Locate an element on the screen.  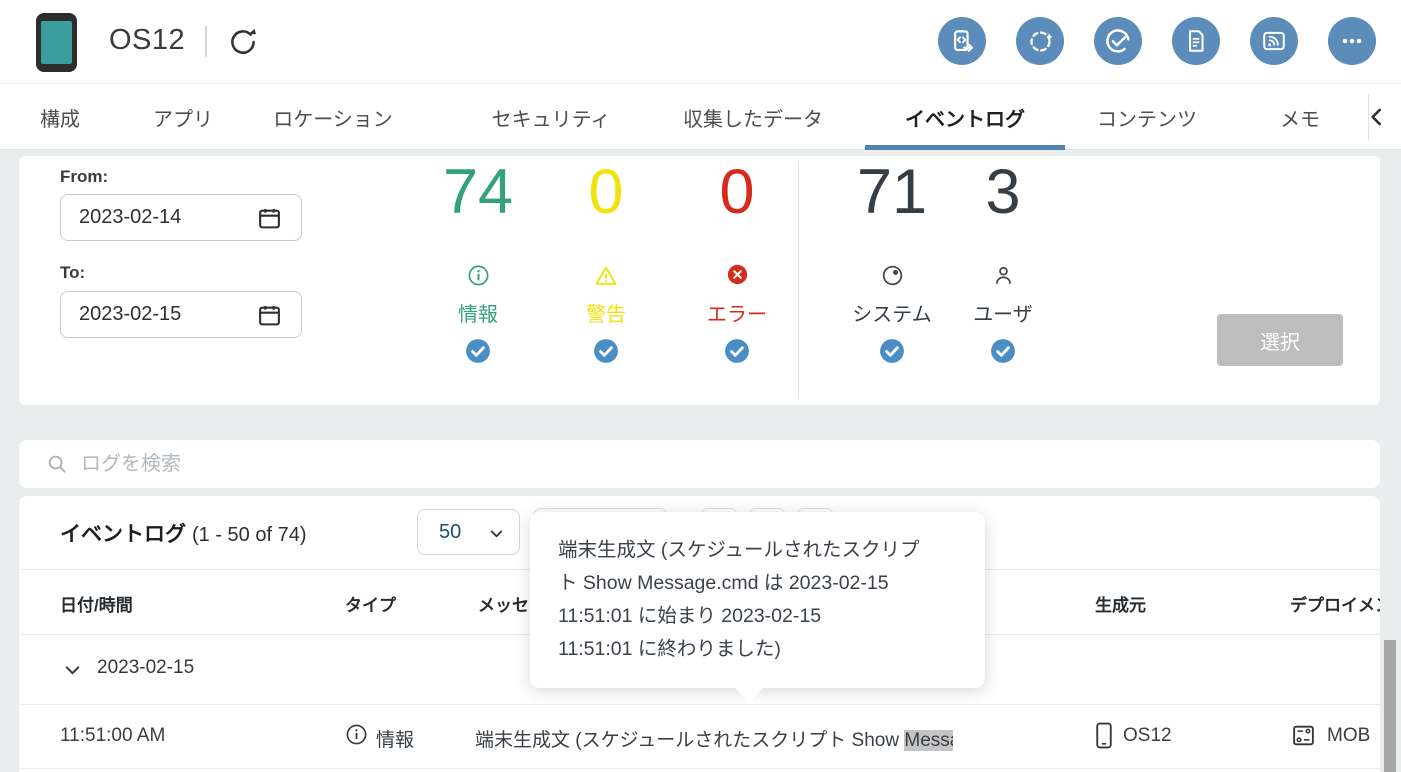
info-filter-checkbox is located at coordinates (478, 351).